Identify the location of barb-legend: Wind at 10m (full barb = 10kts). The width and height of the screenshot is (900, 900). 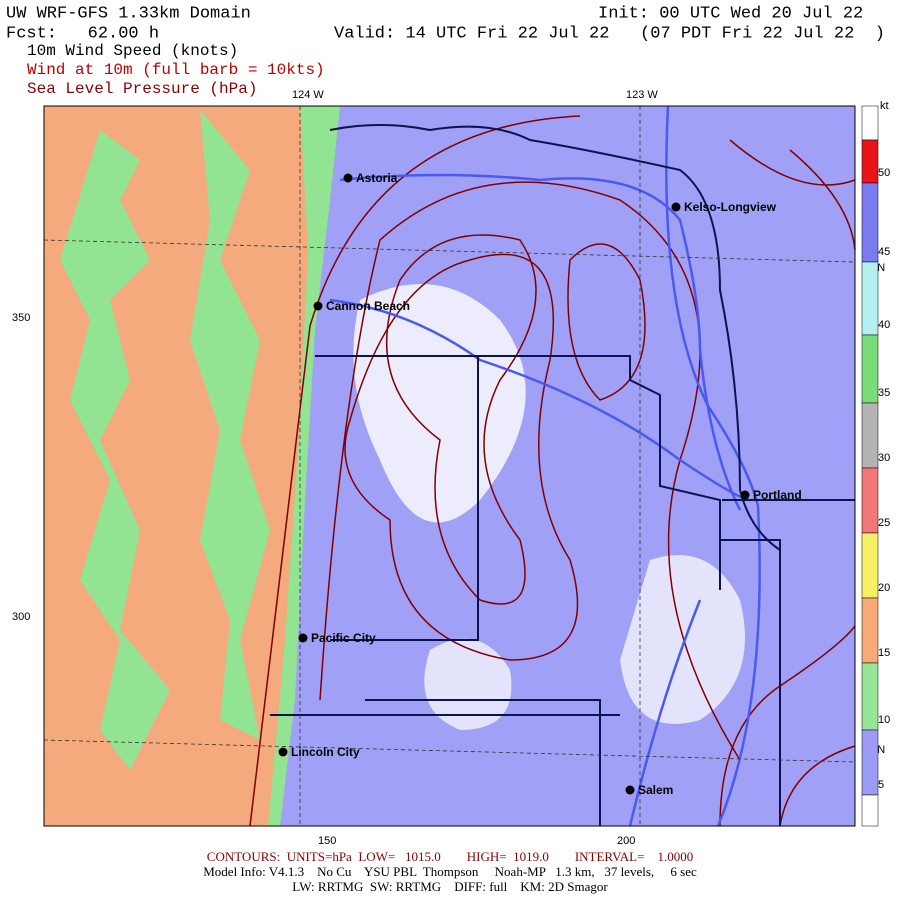
(176, 70).